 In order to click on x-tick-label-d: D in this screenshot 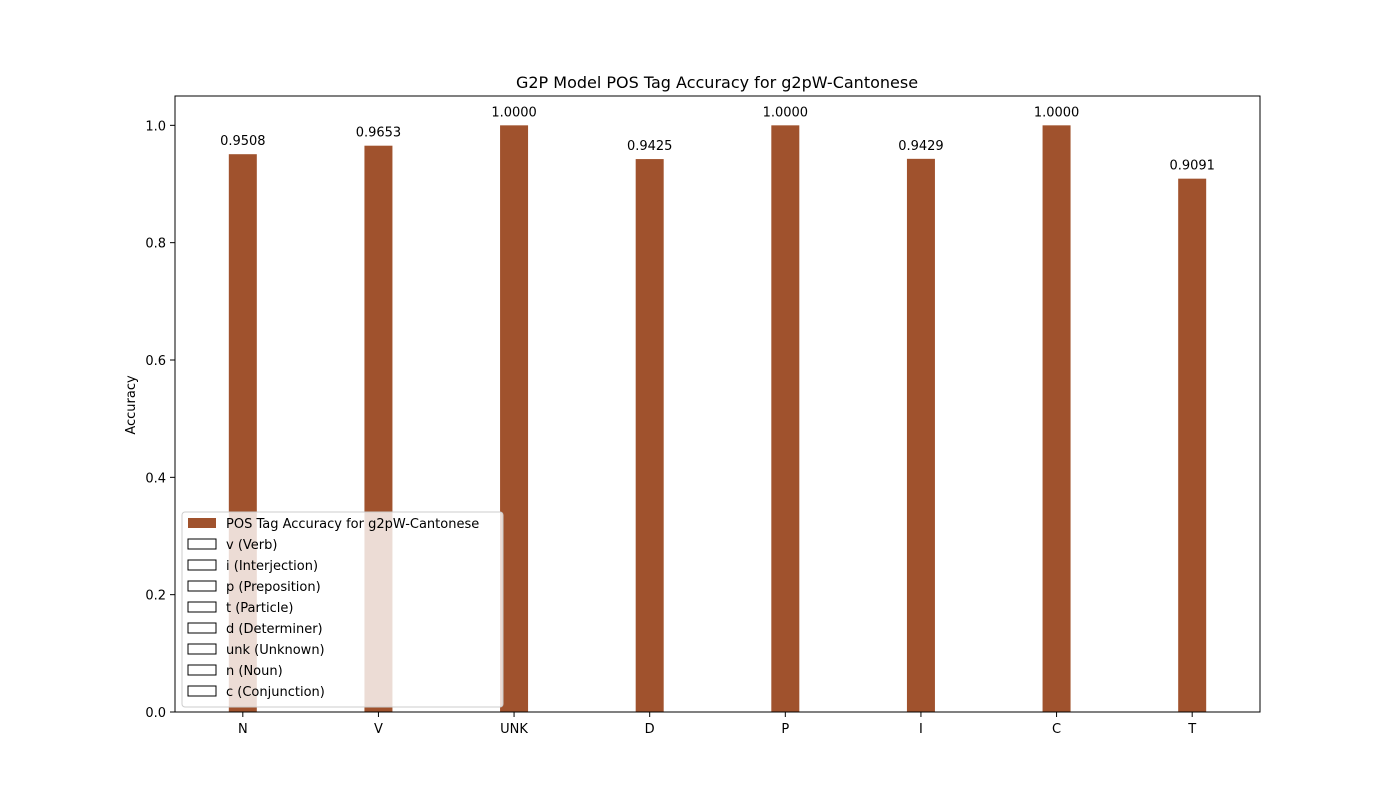, I will do `click(650, 729)`.